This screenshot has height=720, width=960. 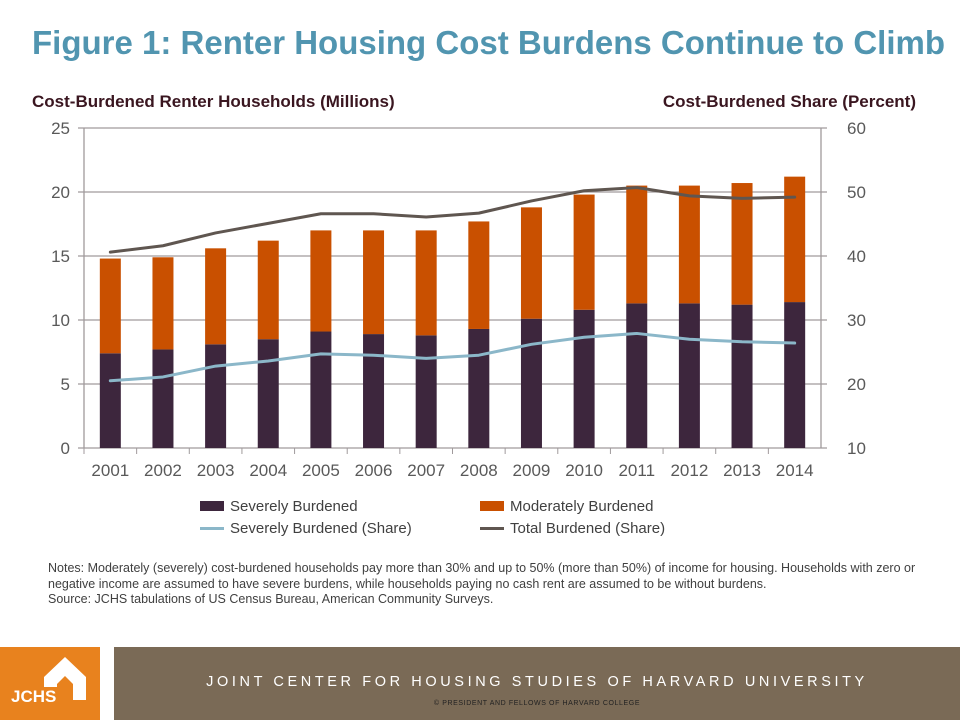 What do you see at coordinates (588, 528) in the screenshot?
I see `legend-label: Total Burdened (Share)` at bounding box center [588, 528].